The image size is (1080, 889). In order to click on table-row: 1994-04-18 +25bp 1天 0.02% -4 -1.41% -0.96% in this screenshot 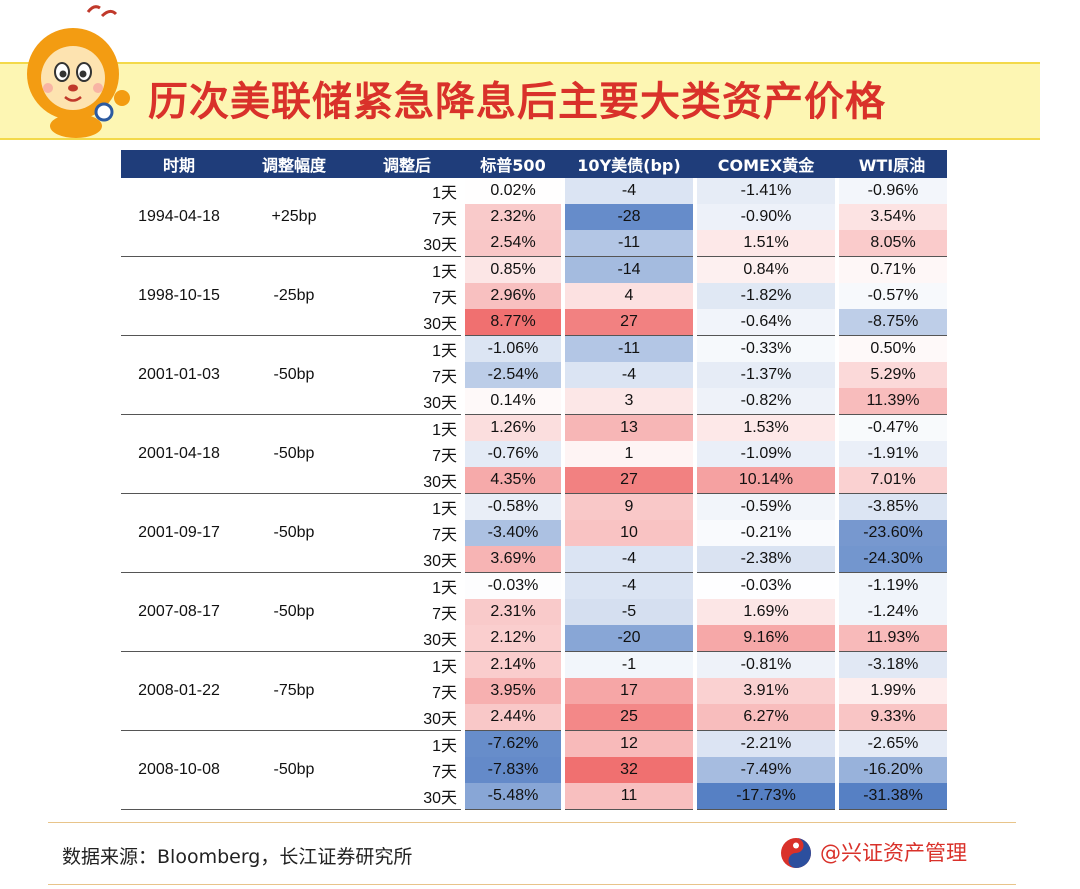, I will do `click(534, 217)`.